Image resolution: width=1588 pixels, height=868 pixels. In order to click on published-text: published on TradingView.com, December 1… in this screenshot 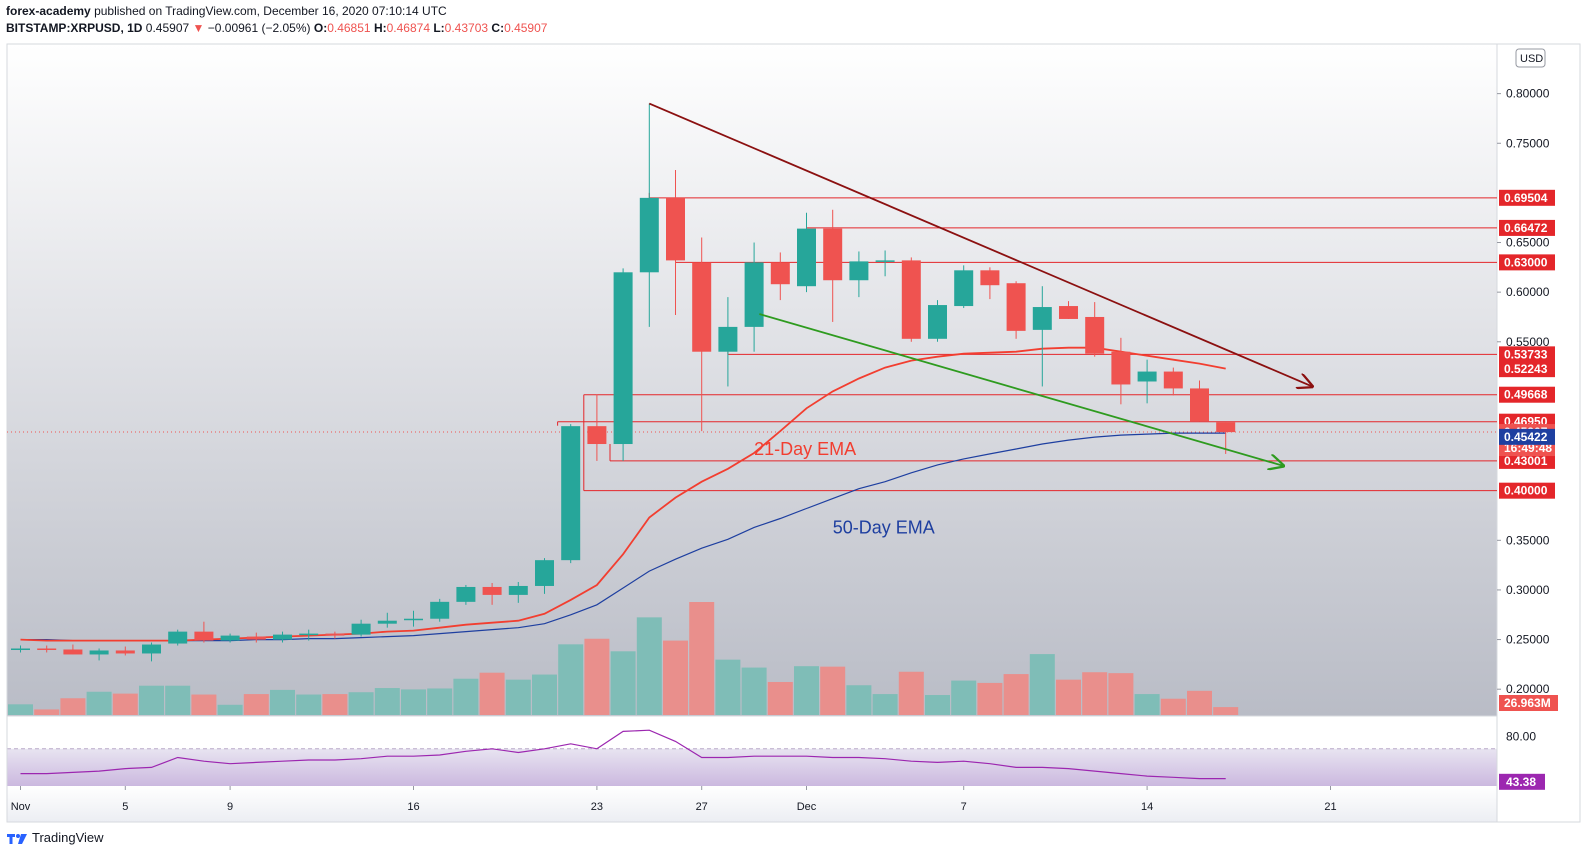, I will do `click(270, 11)`.